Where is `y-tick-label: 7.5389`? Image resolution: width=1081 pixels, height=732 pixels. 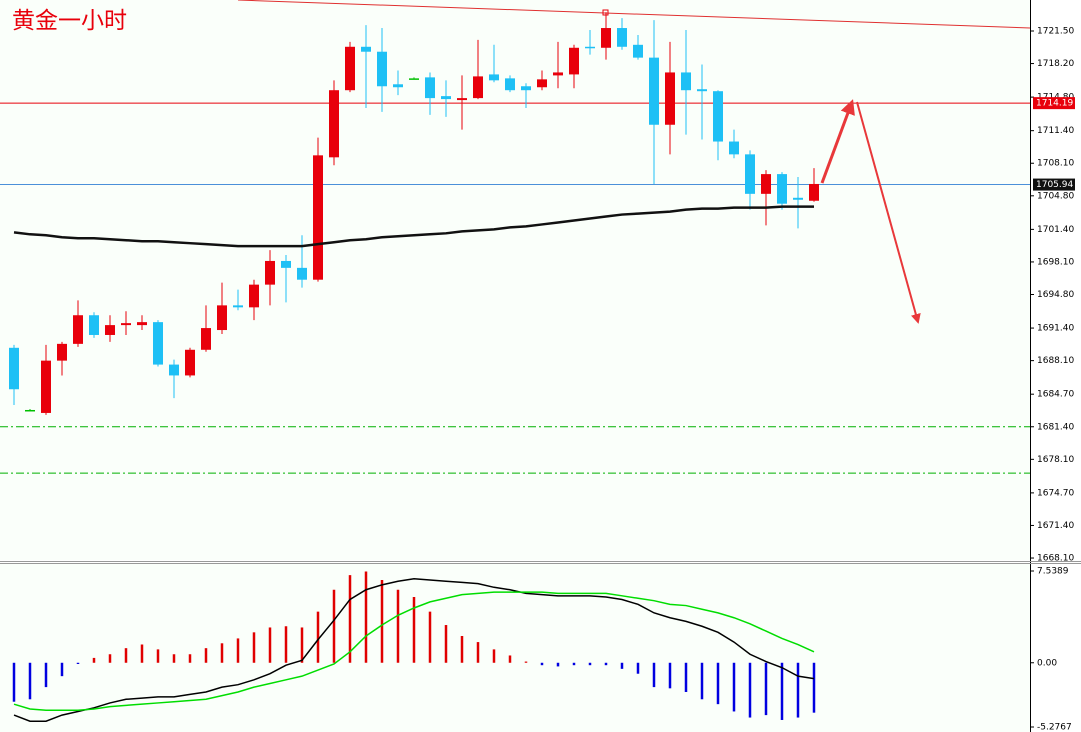 y-tick-label: 7.5389 is located at coordinates (1053, 572).